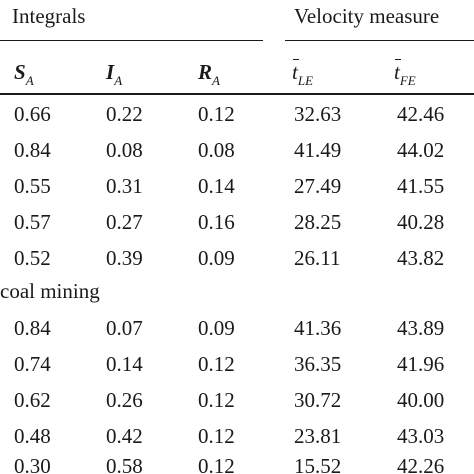  What do you see at coordinates (318, 186) in the screenshot?
I see `cell-t-le: 27.49` at bounding box center [318, 186].